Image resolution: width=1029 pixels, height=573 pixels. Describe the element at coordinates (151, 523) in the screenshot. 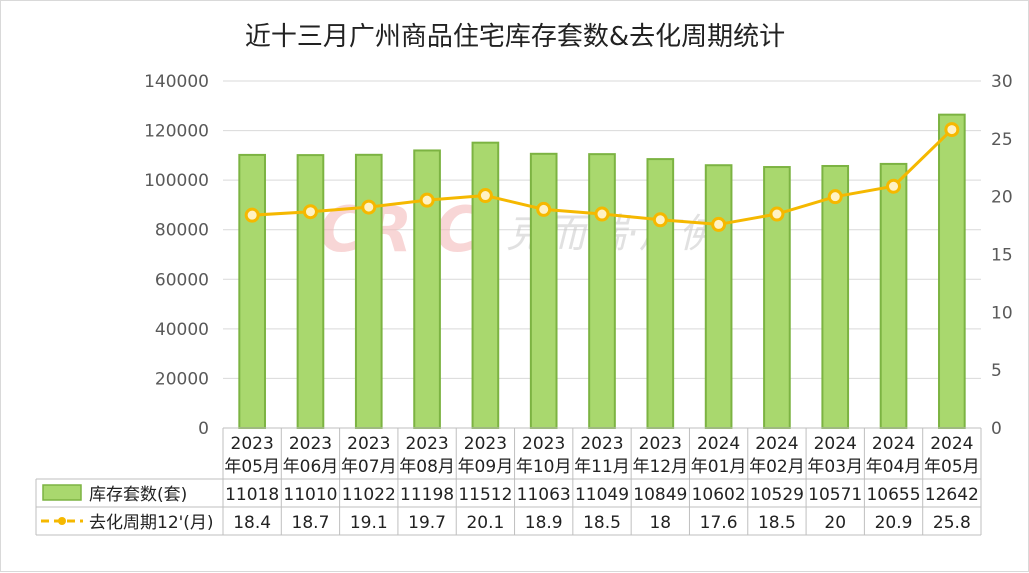

I see `legend-line-label: 去化周期12'(月)` at that location.